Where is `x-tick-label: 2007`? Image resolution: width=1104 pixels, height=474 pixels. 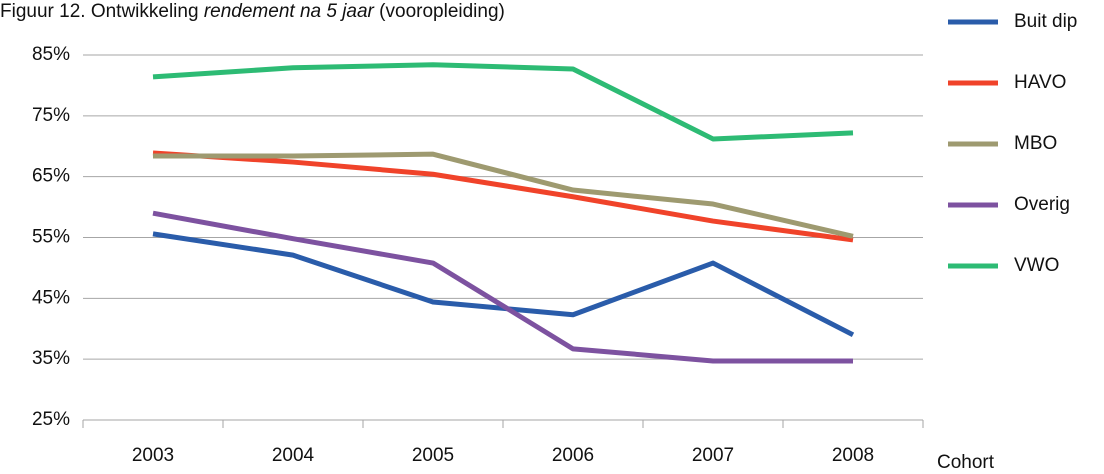
x-tick-label: 2007 is located at coordinates (713, 455).